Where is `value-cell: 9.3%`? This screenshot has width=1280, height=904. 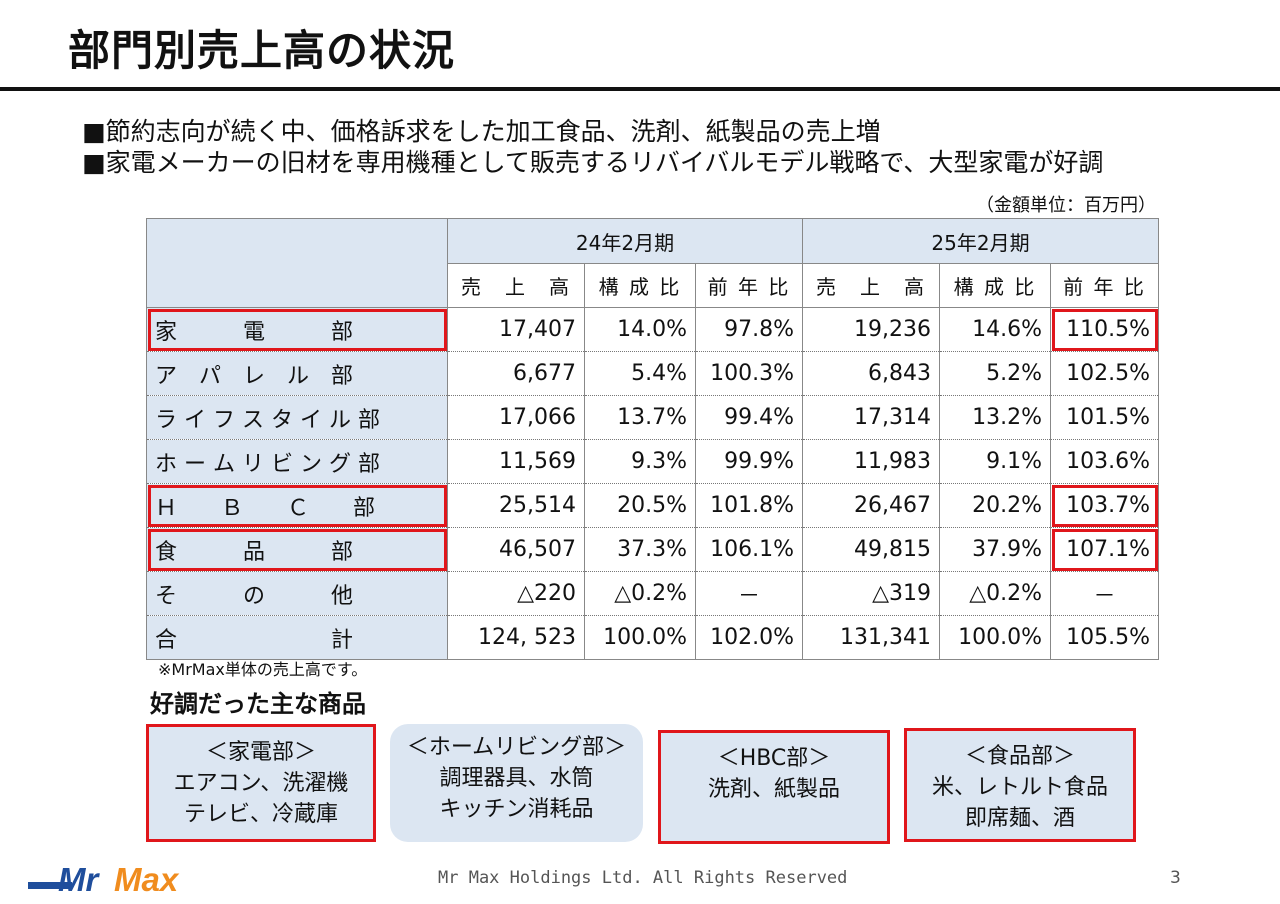 value-cell: 9.3% is located at coordinates (640, 461).